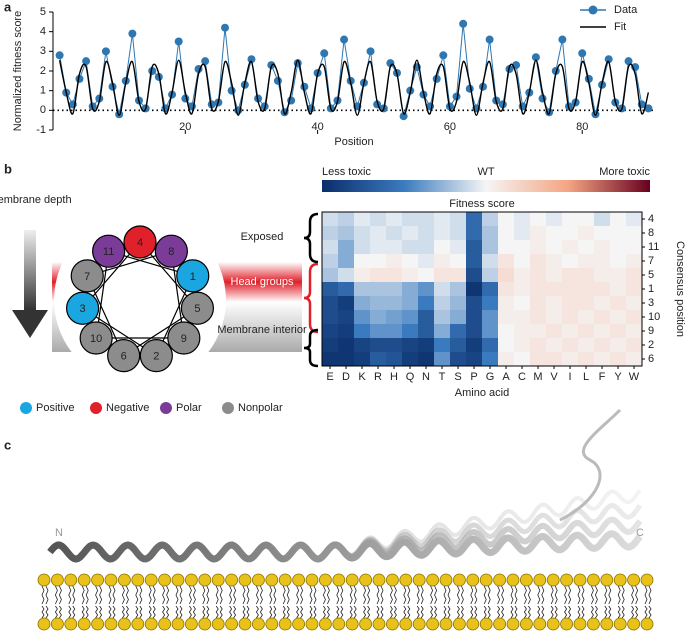 The width and height of the screenshot is (690, 636). Describe the element at coordinates (96, 408) in the screenshot. I see `legend-swatch` at that location.